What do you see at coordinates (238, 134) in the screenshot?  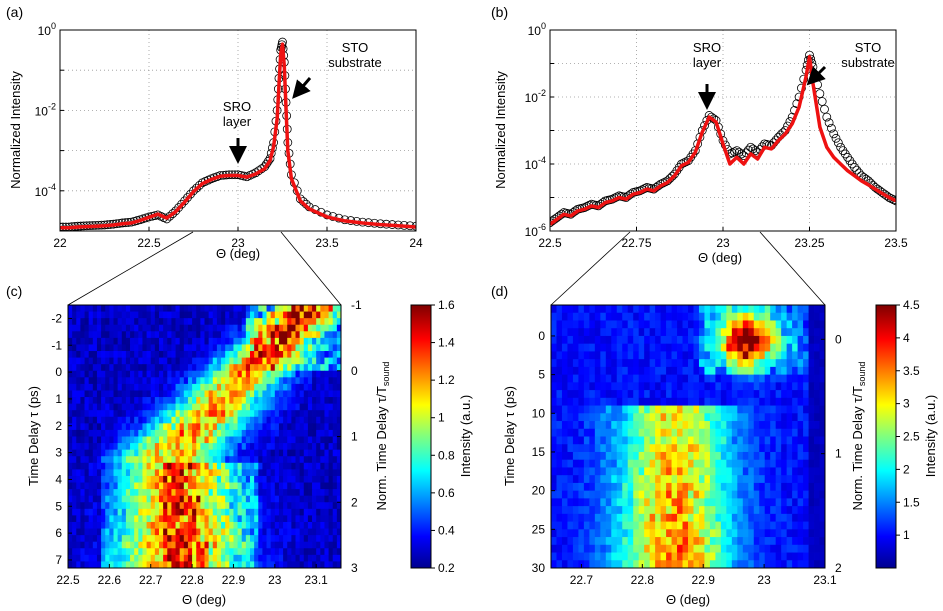 I see `series-a` at bounding box center [238, 134].